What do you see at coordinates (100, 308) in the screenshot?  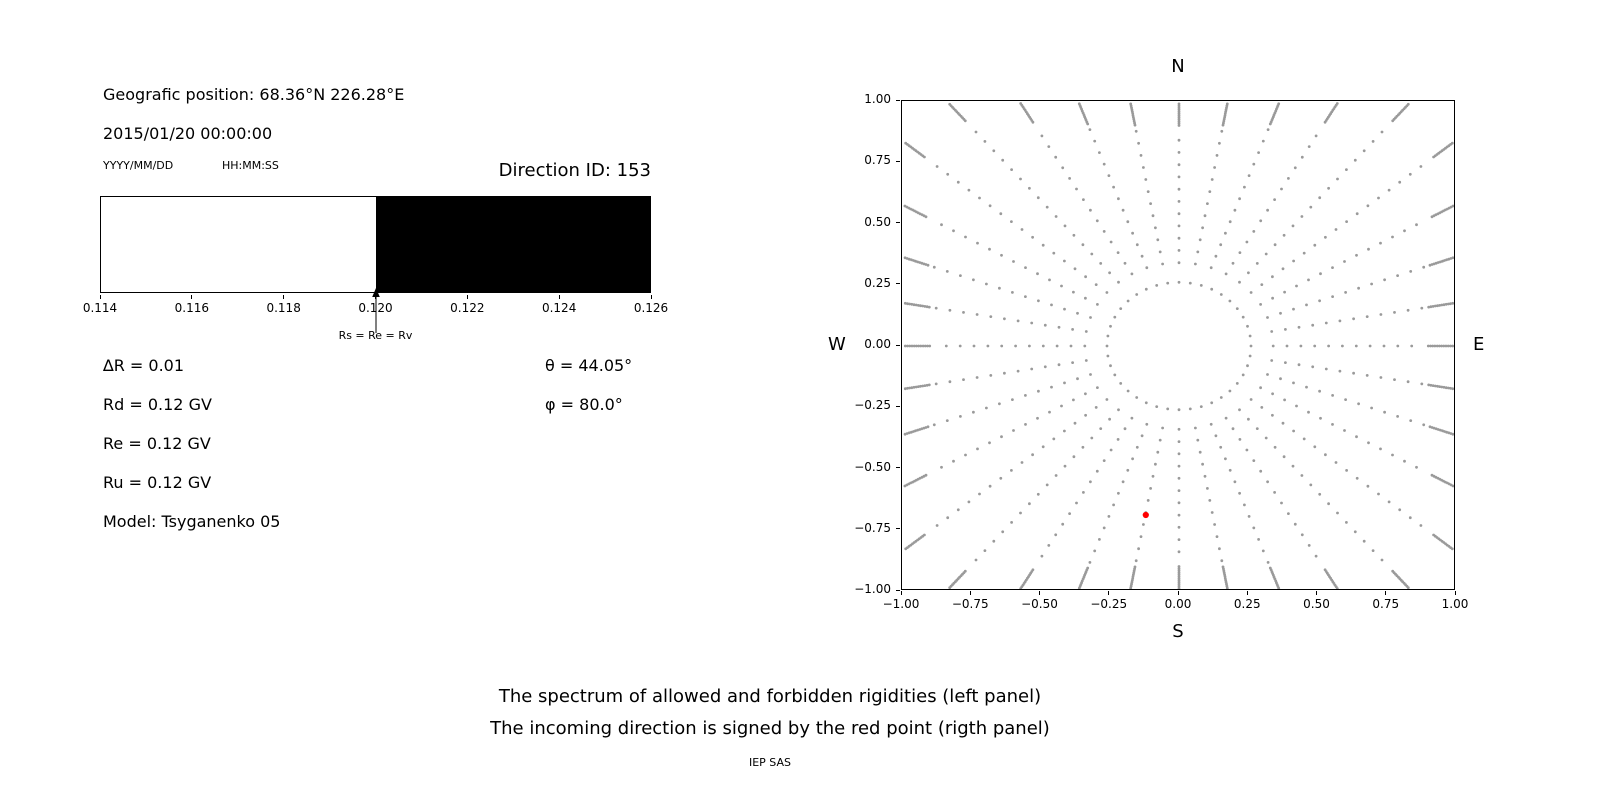 I see `spectrum-tick-label: 0.114` at bounding box center [100, 308].